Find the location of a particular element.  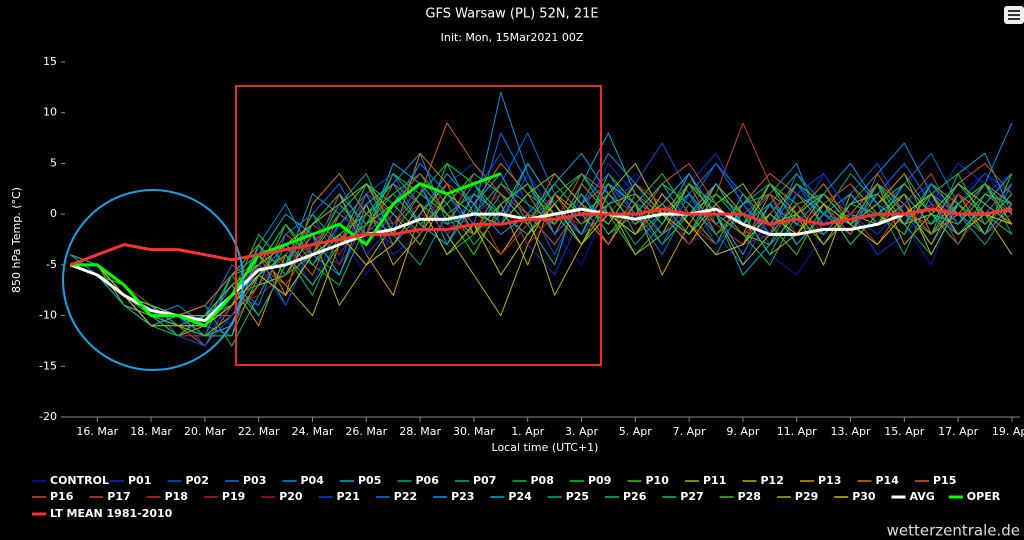

legend-label: P07 is located at coordinates (484, 480).